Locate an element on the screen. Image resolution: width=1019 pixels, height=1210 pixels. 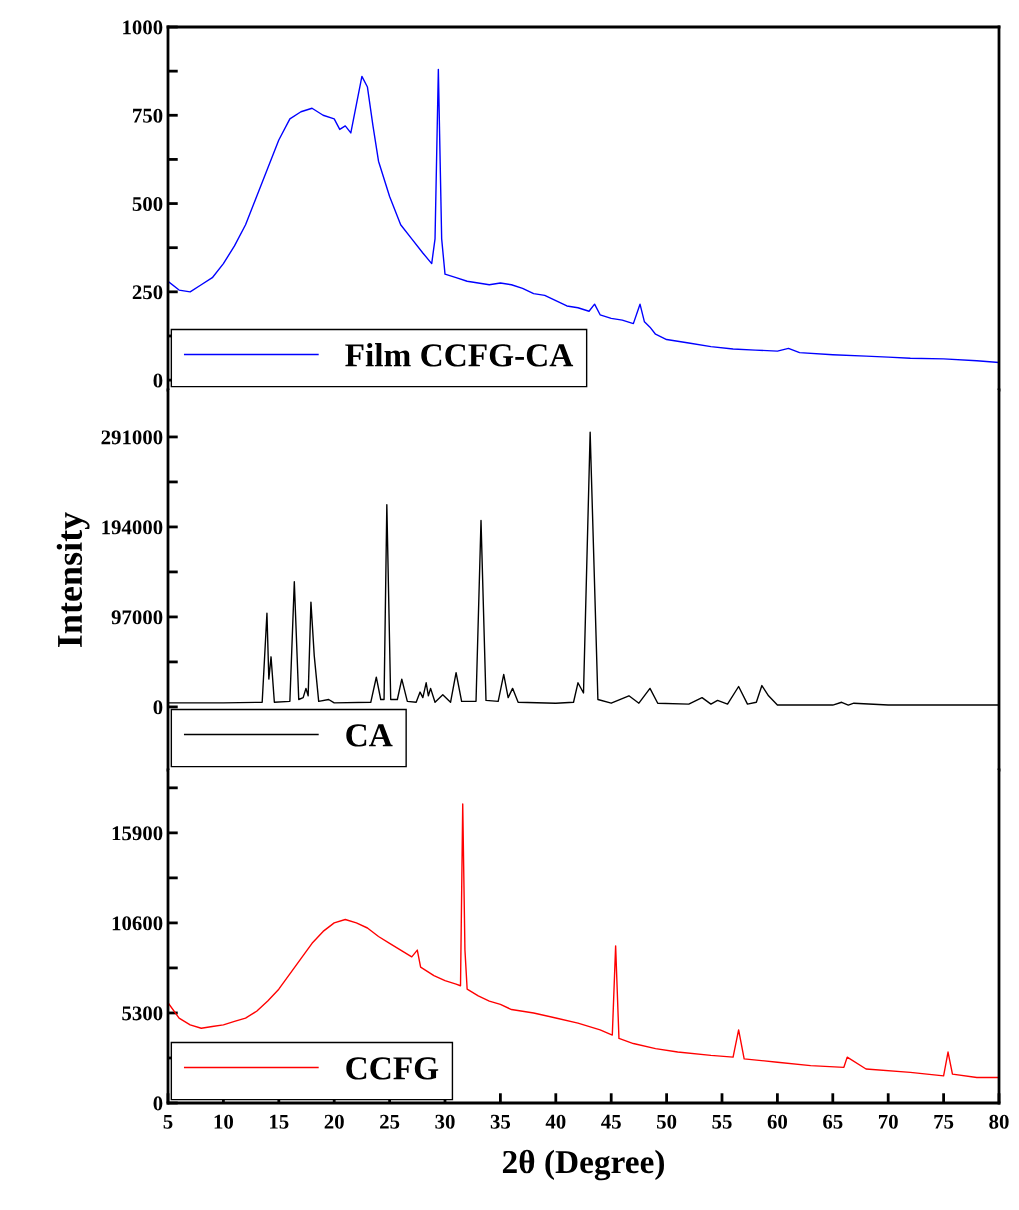
x-tick-label: 40 is located at coordinates (555, 1121).